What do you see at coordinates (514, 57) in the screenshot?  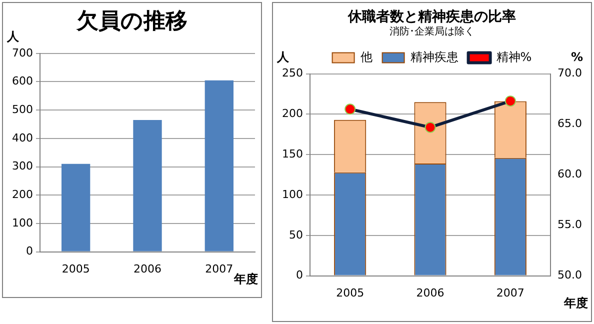 I see `legend-label: 精神%` at bounding box center [514, 57].